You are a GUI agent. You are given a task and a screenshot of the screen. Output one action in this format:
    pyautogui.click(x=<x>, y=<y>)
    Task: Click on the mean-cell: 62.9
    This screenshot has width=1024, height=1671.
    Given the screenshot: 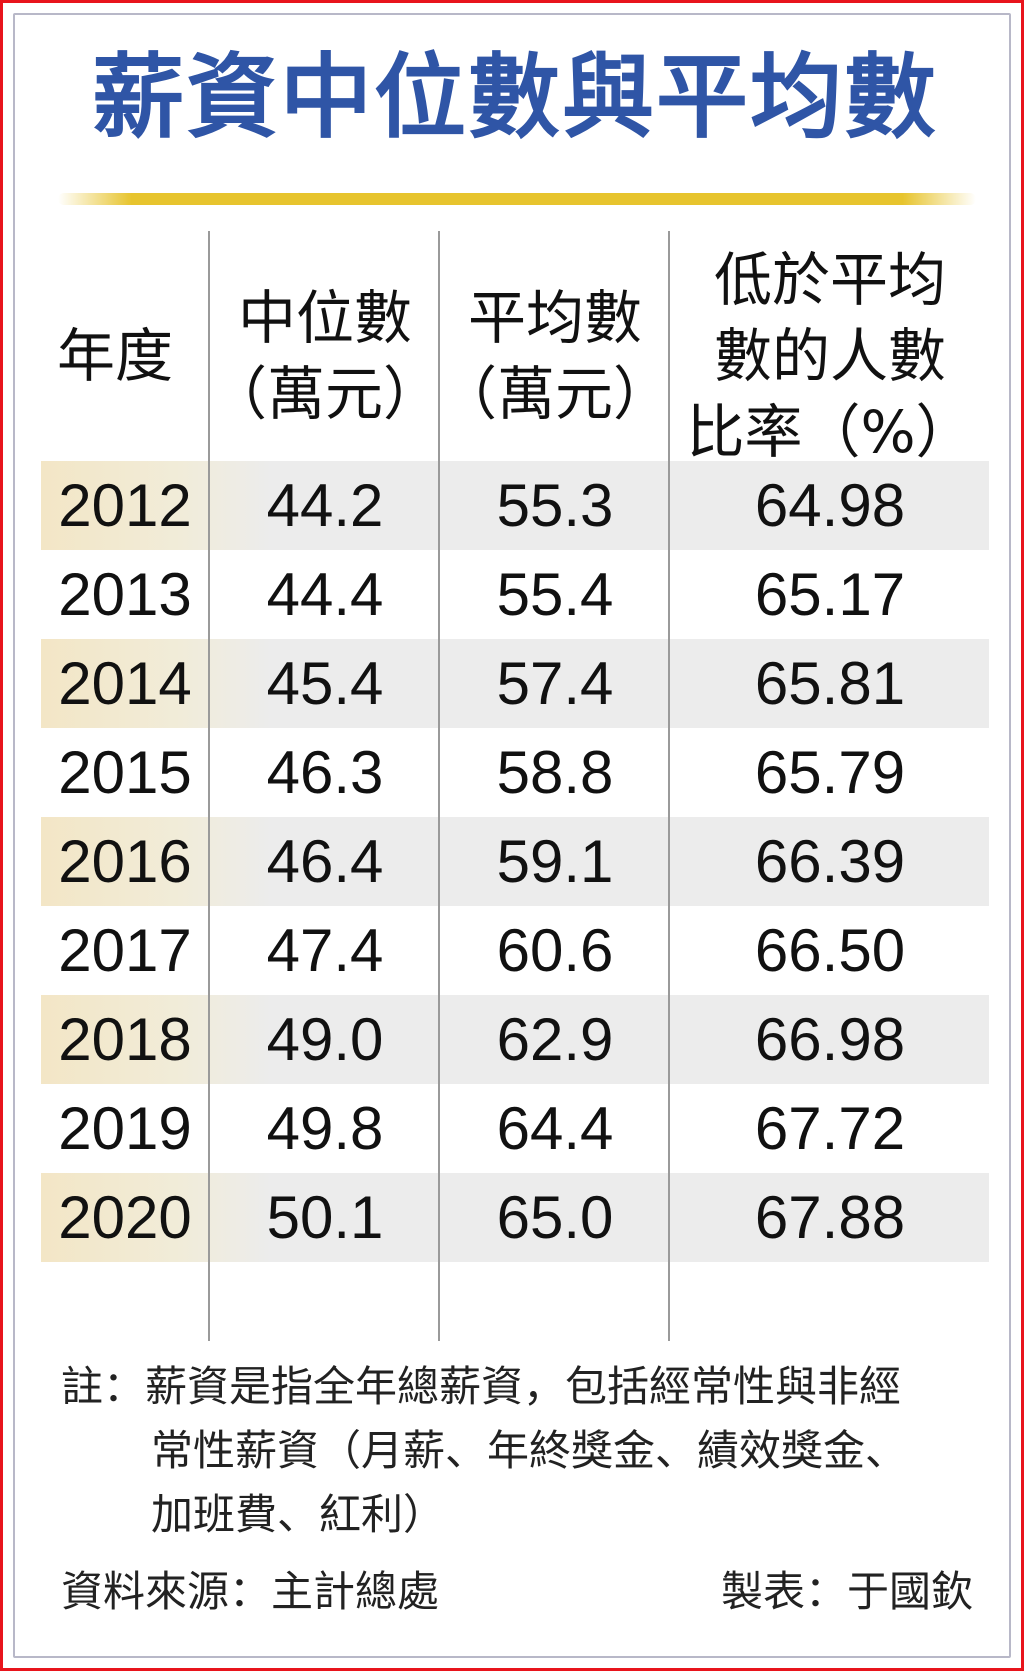 What is the action you would take?
    pyautogui.click(x=555, y=1039)
    